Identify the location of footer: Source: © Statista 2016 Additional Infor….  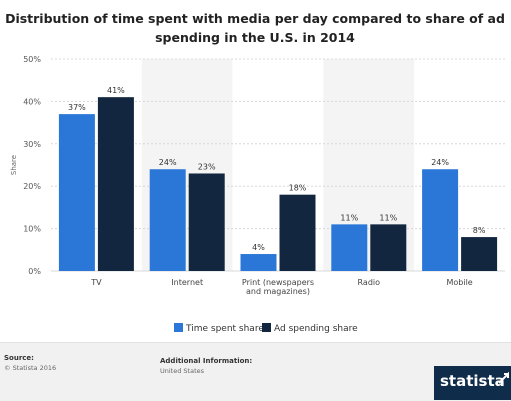
(255, 371).